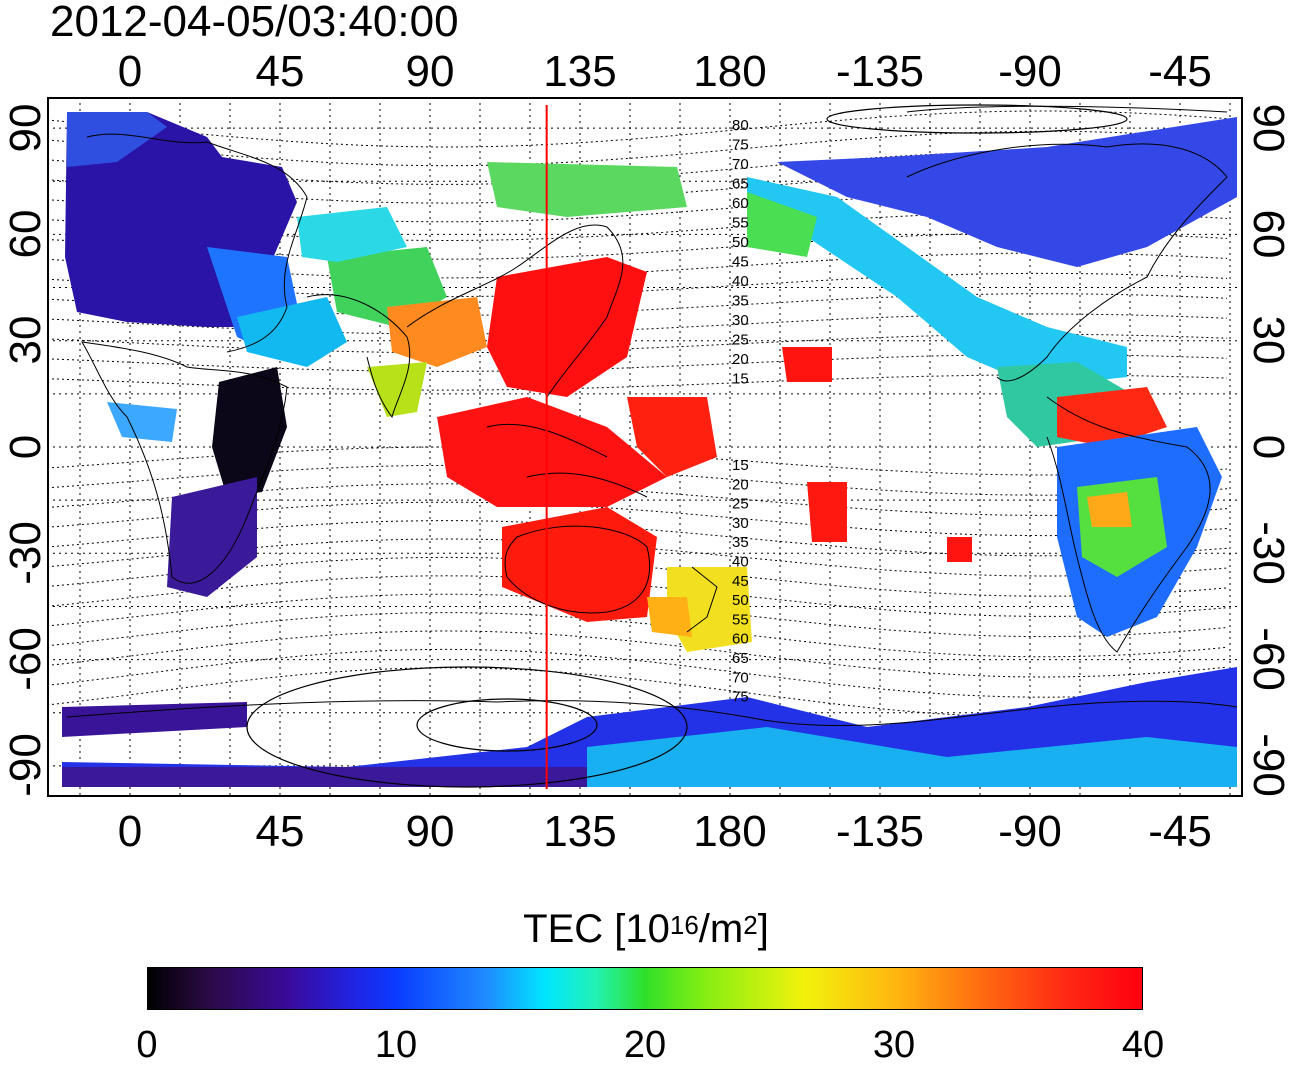  Describe the element at coordinates (567, 327) in the screenshot. I see `tec-patch-east-asia` at that location.